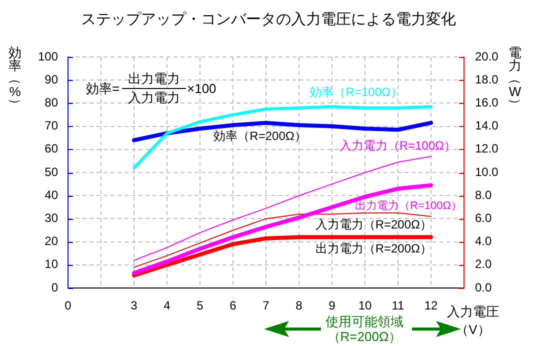 The width and height of the screenshot is (537, 346). What do you see at coordinates (167, 305) in the screenshot?
I see `x-tick-label: 4` at bounding box center [167, 305].